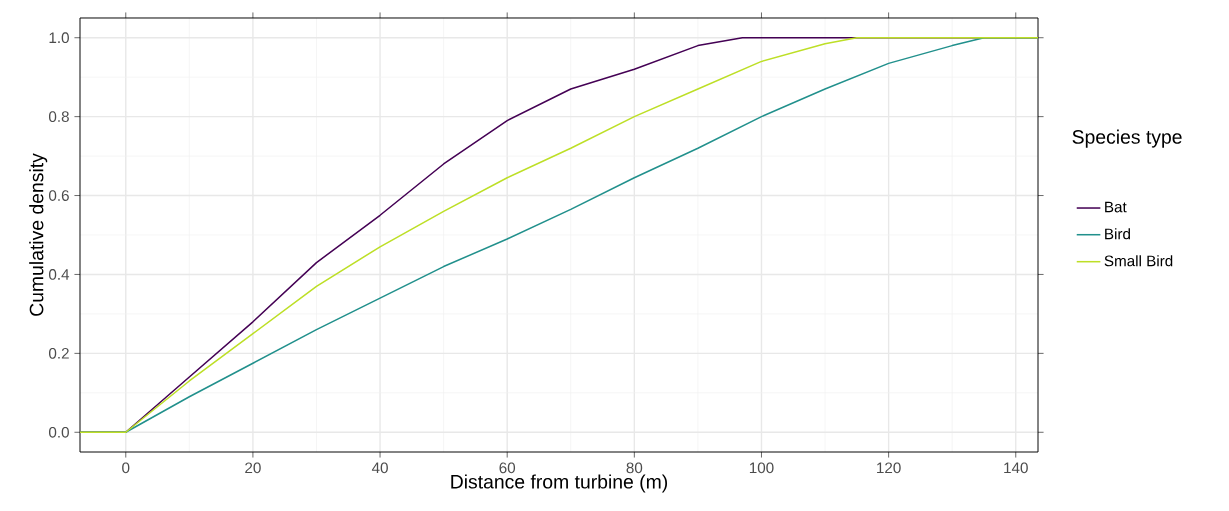 This screenshot has width=1229, height=511. What do you see at coordinates (58, 432) in the screenshot?
I see `y-tick-label: 0.0` at bounding box center [58, 432].